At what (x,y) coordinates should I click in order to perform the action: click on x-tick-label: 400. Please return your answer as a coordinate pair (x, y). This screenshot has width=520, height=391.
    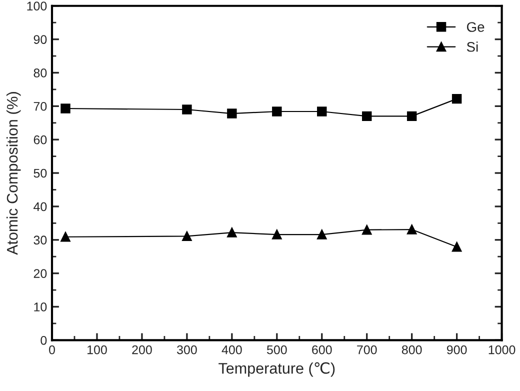
    Looking at the image, I should click on (232, 349).